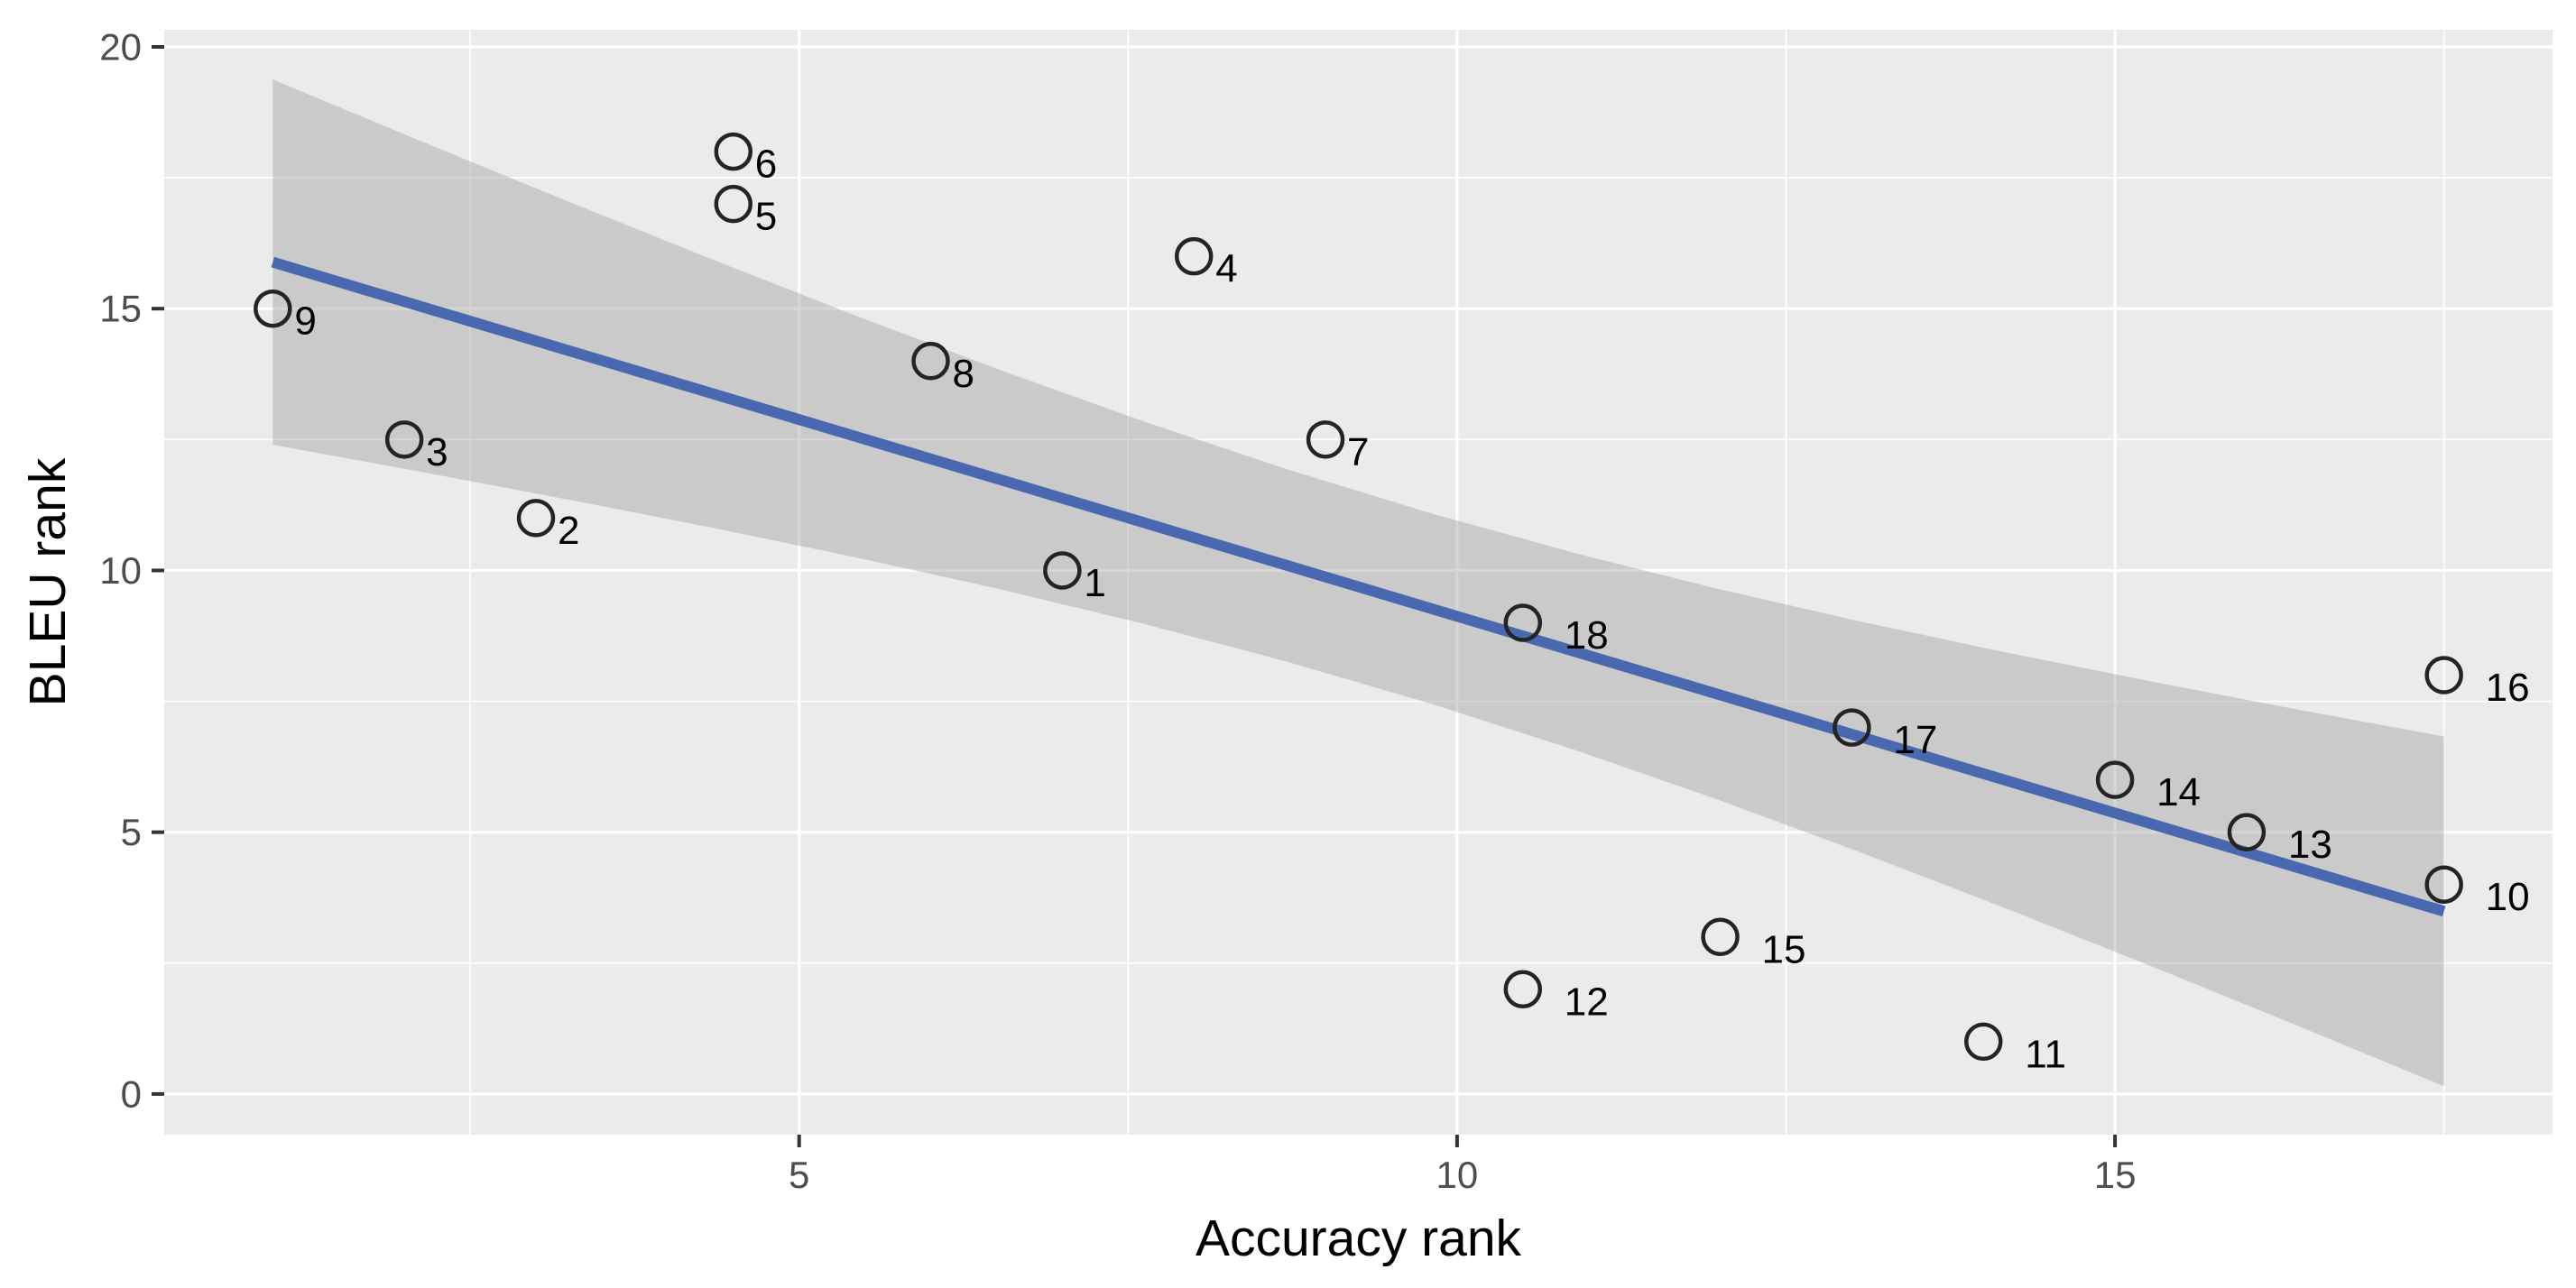 The height and width of the screenshot is (1288, 2576). Describe the element at coordinates (2508, 688) in the screenshot. I see `point-label: 16` at that location.